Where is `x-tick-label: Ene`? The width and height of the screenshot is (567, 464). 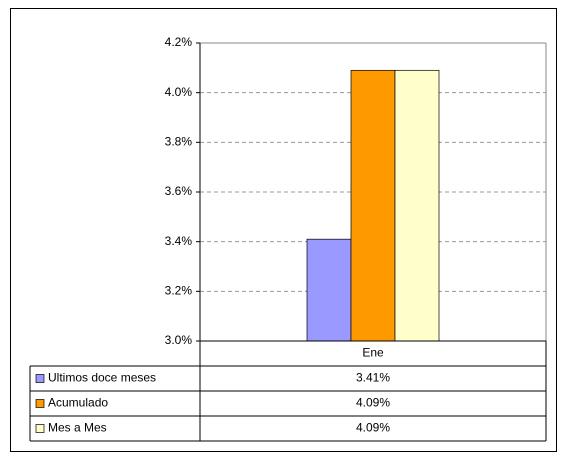 x-tick-label: Ene is located at coordinates (373, 353).